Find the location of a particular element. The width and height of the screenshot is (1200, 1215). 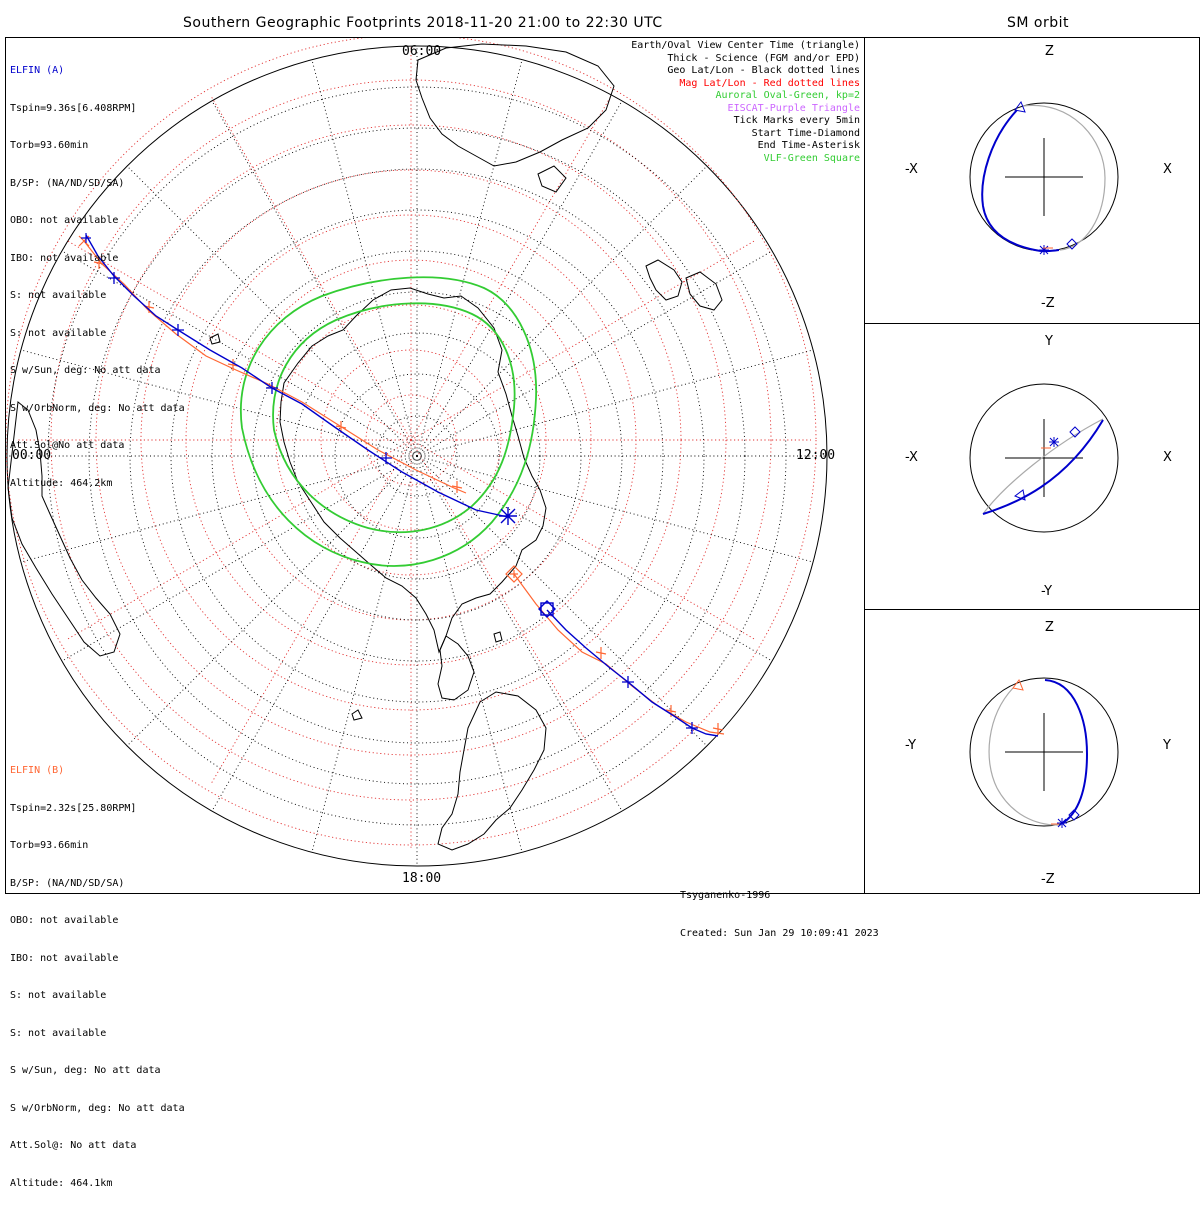

elfin-b-start-diamond is located at coordinates (514, 574).